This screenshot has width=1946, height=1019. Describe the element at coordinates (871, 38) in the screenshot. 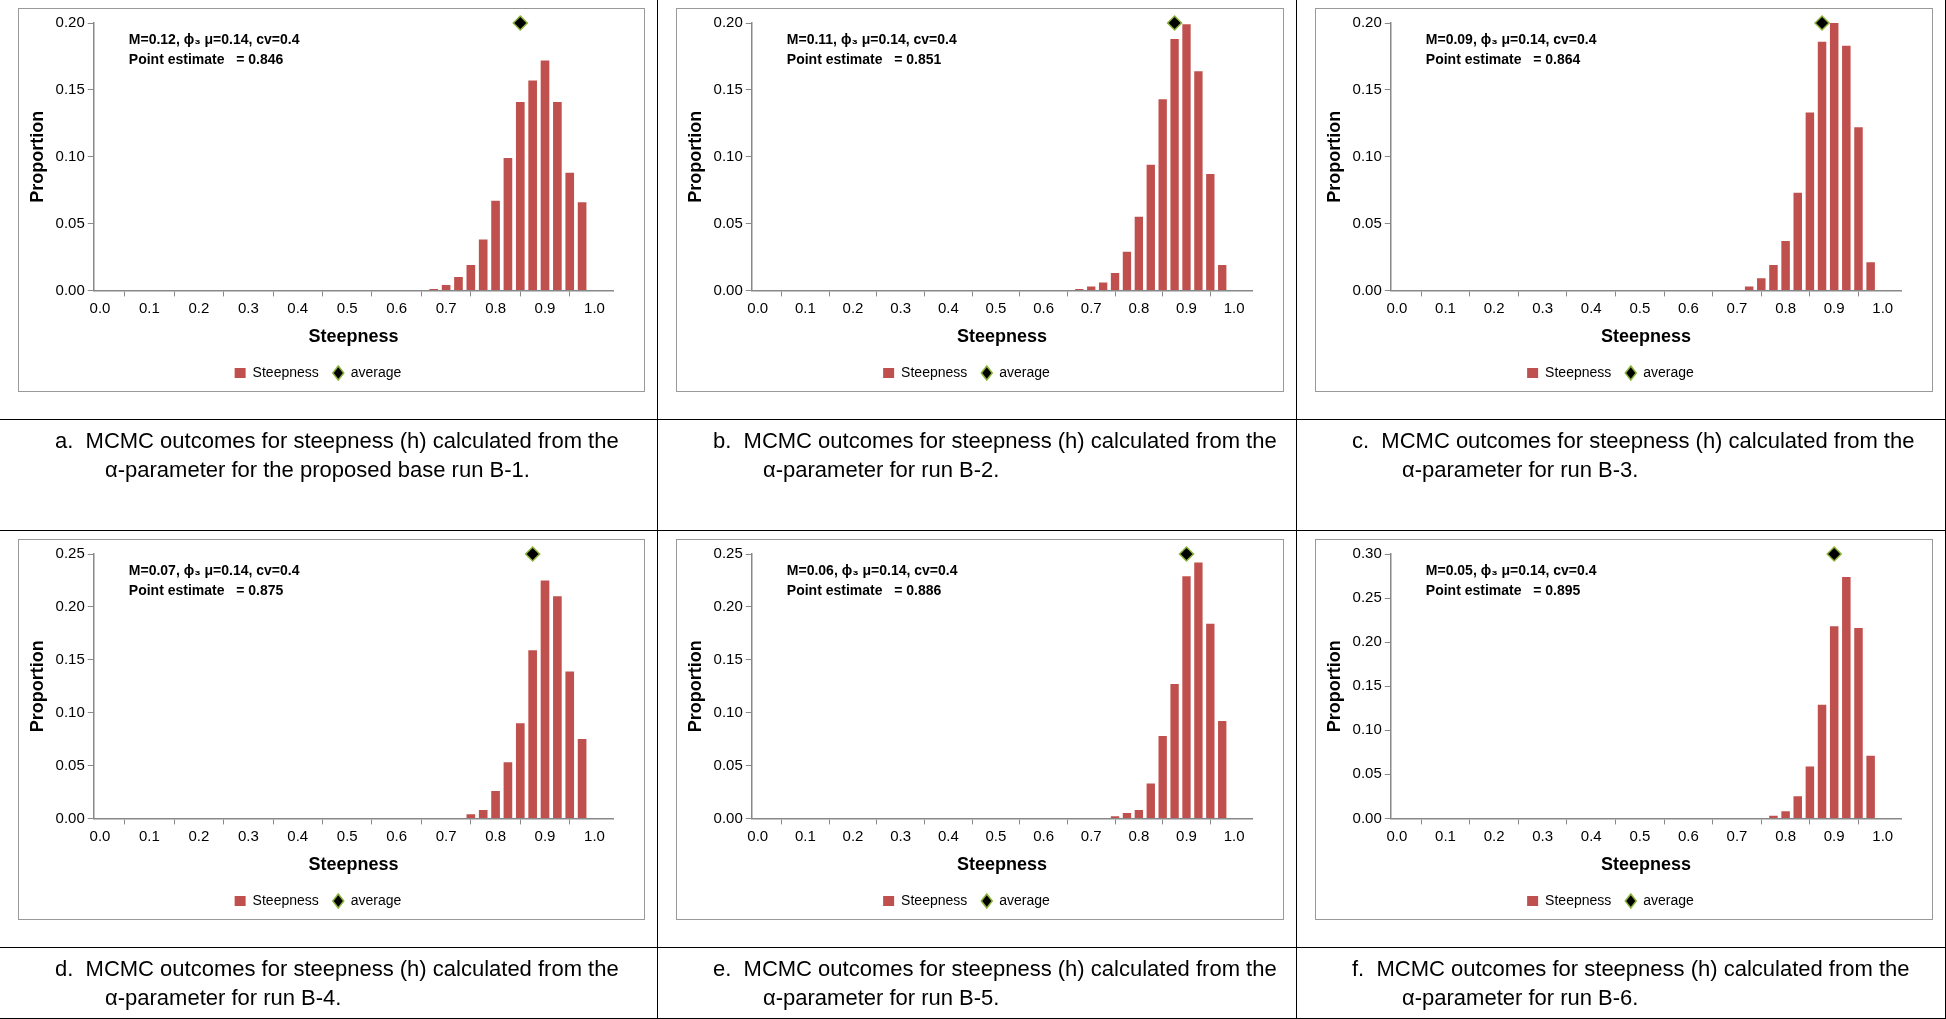

I see `annotation: M=0.11, ϕ₃ μ=0.14, cv=0.4` at that location.